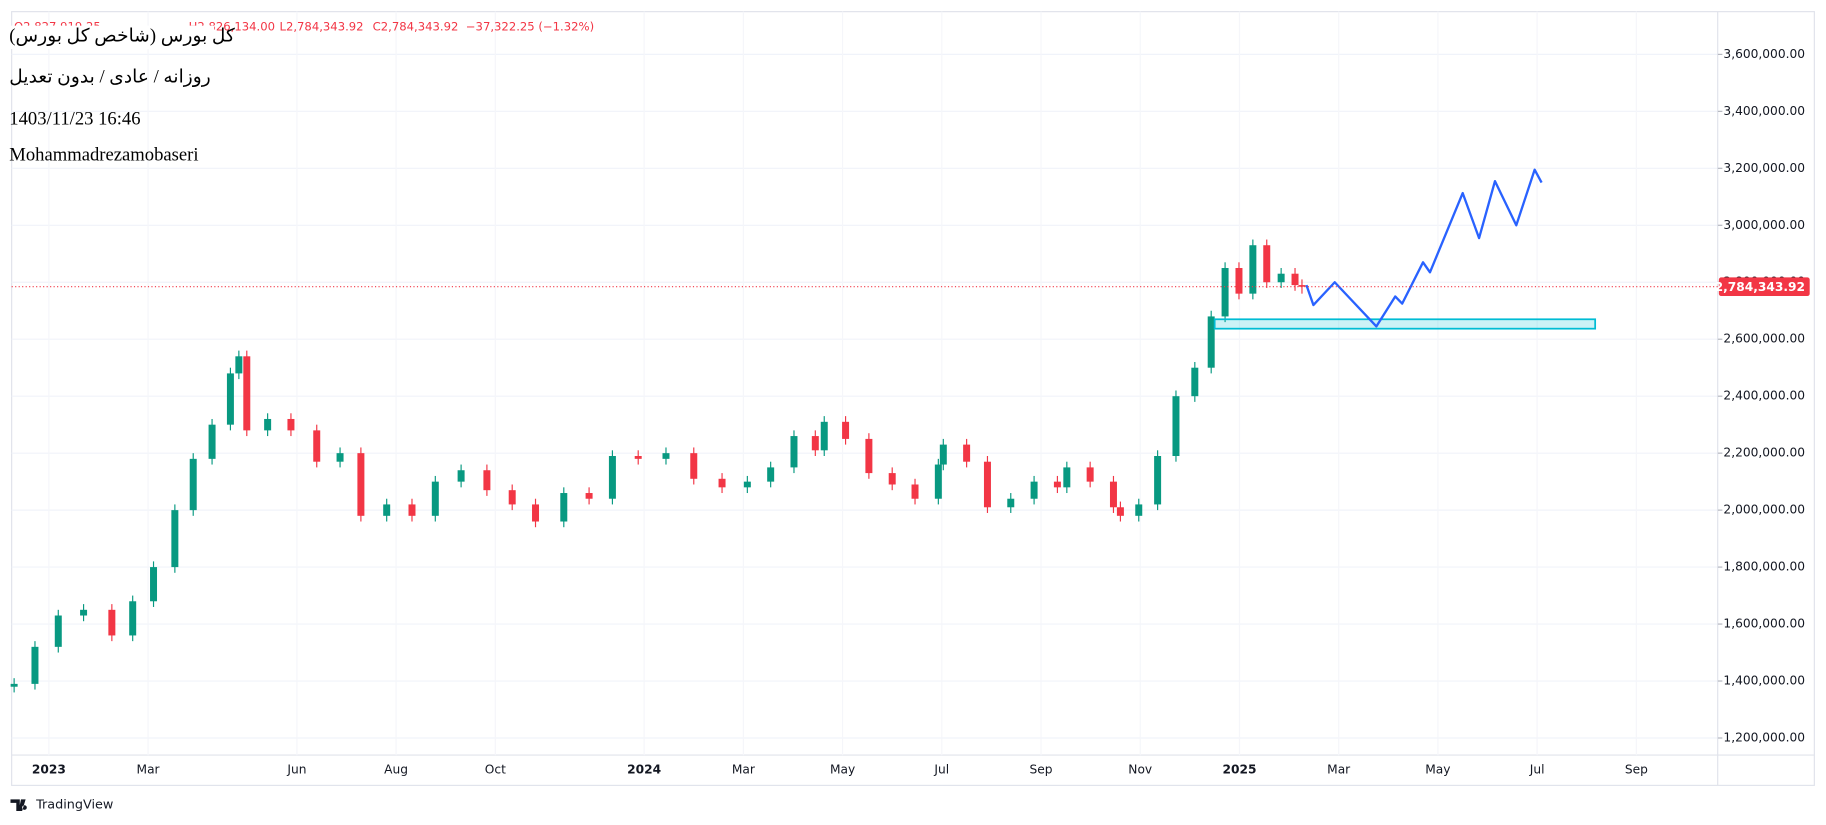 The image size is (1826, 825). Describe the element at coordinates (1424, 248) in the screenshot. I see `projection-line` at that location.